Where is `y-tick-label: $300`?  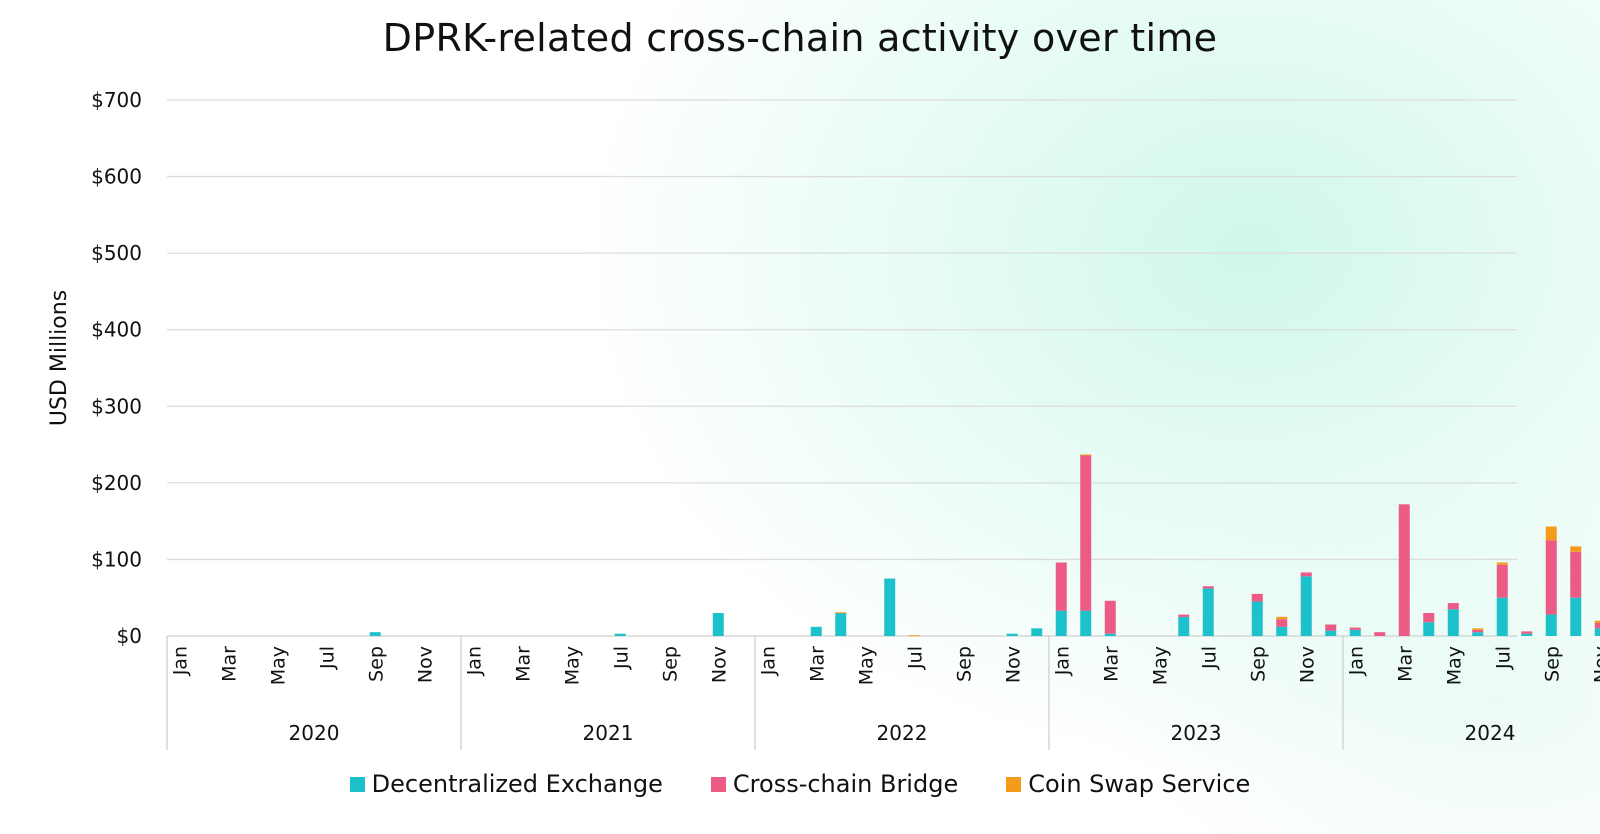
y-tick-label: $300 is located at coordinates (116, 406).